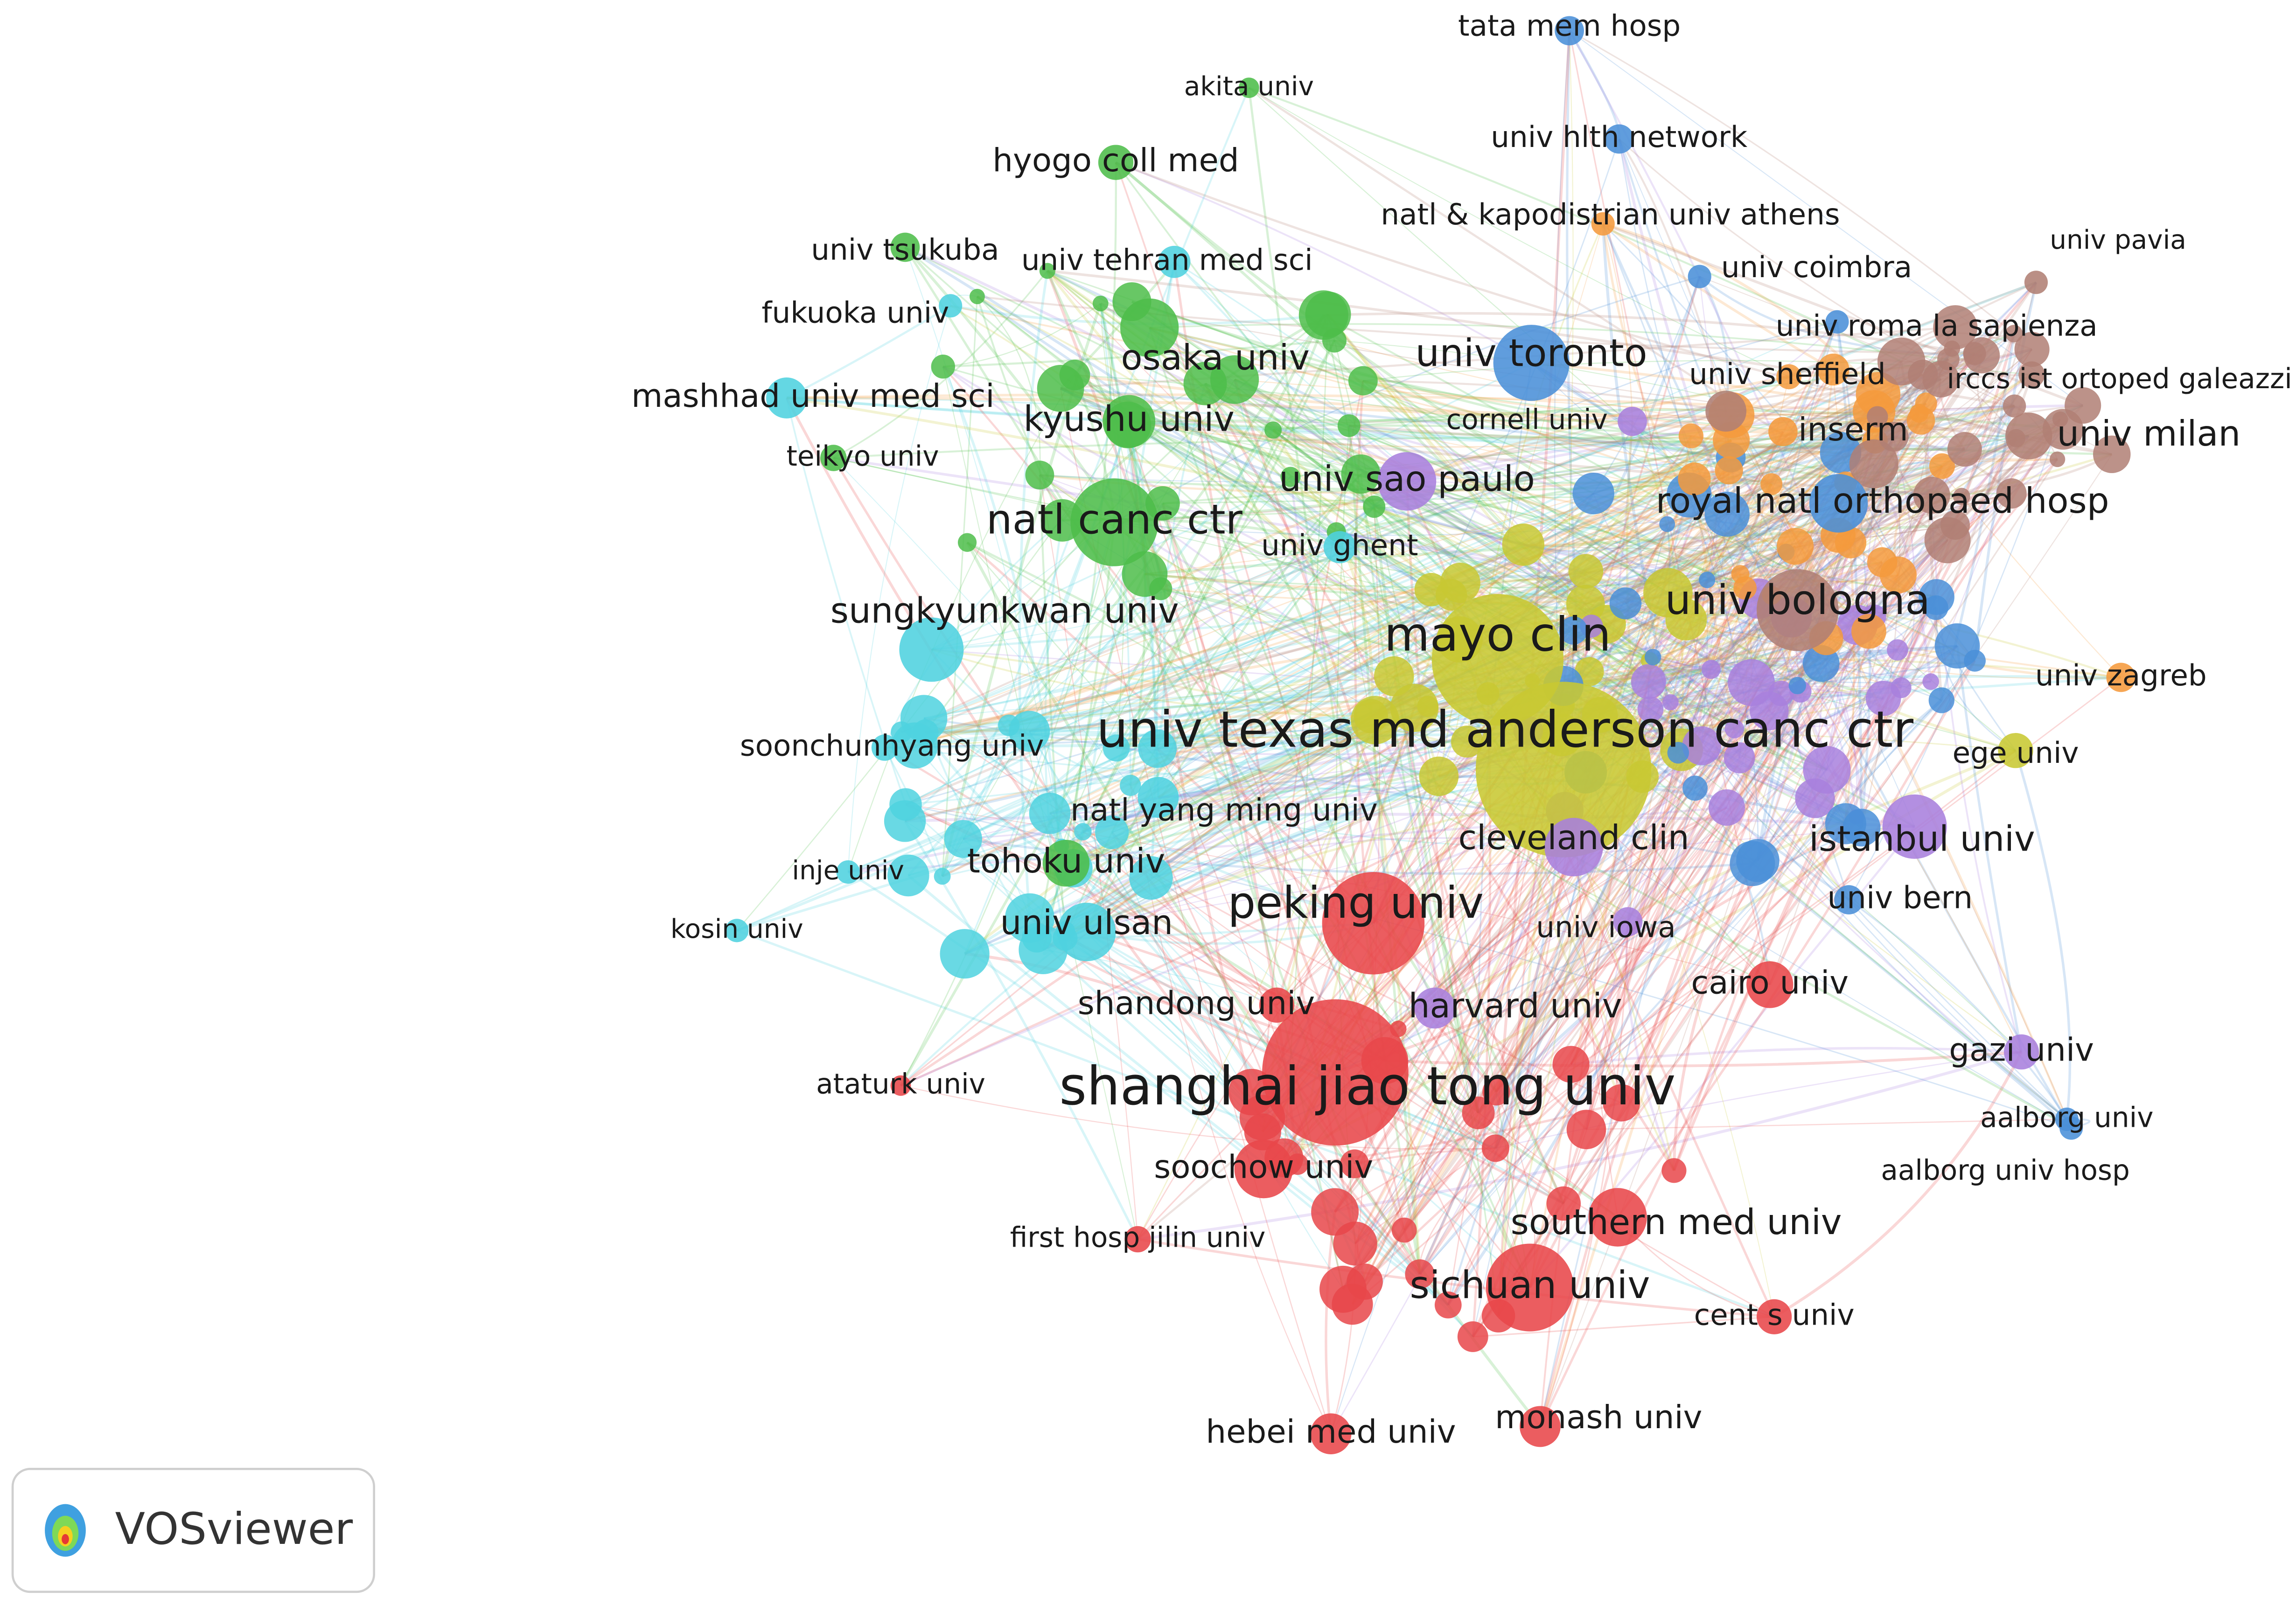 This screenshot has width=2296, height=1605. Describe the element at coordinates (1215, 357) in the screenshot. I see `node-label: osaka univ` at that location.